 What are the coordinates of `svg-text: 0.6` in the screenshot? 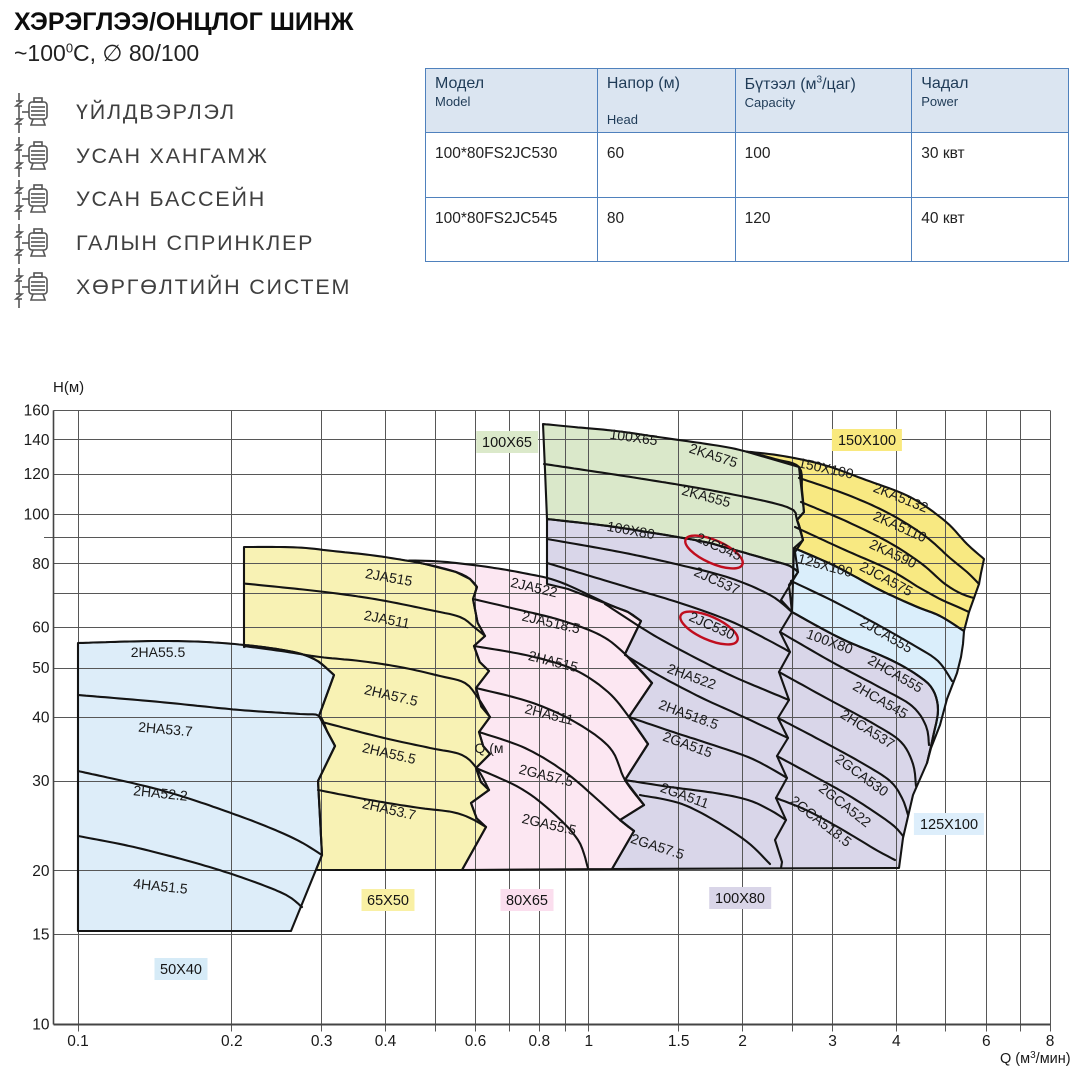 It's located at (476, 1041).